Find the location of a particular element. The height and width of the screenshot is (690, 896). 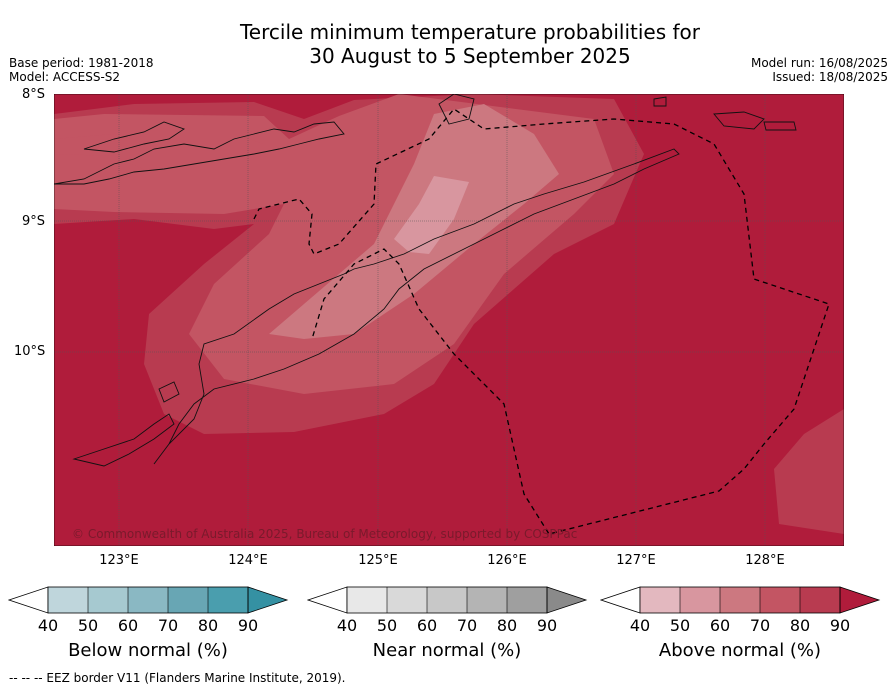

cbar-below-label: Below normal (%) is located at coordinates (148, 650).